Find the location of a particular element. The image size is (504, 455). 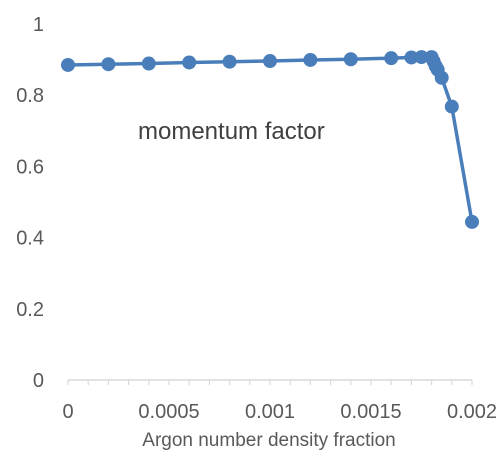

x-axis is located at coordinates (270, 382).